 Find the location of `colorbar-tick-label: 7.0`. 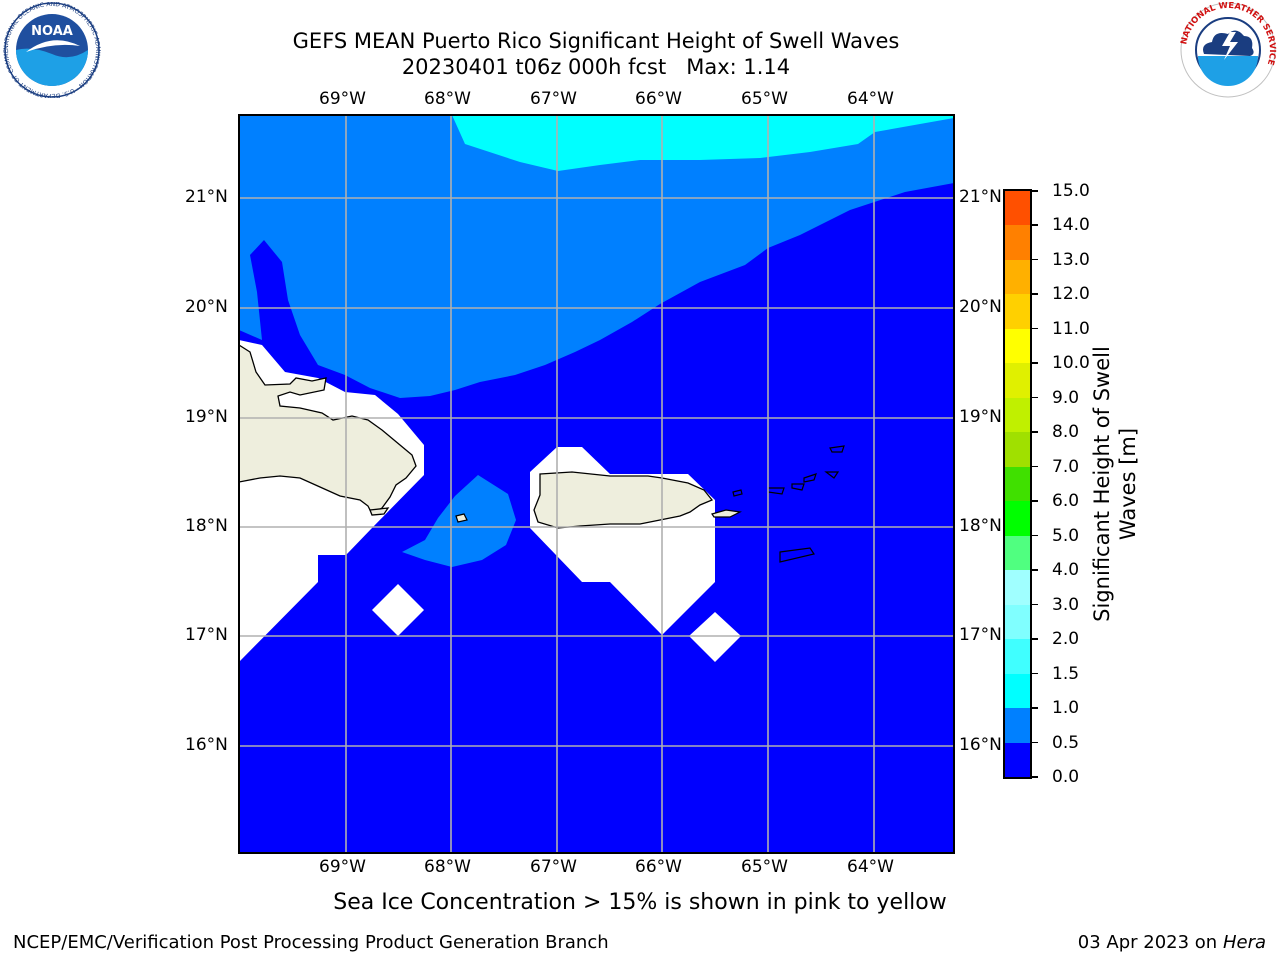

colorbar-tick-label: 7.0 is located at coordinates (1066, 466).